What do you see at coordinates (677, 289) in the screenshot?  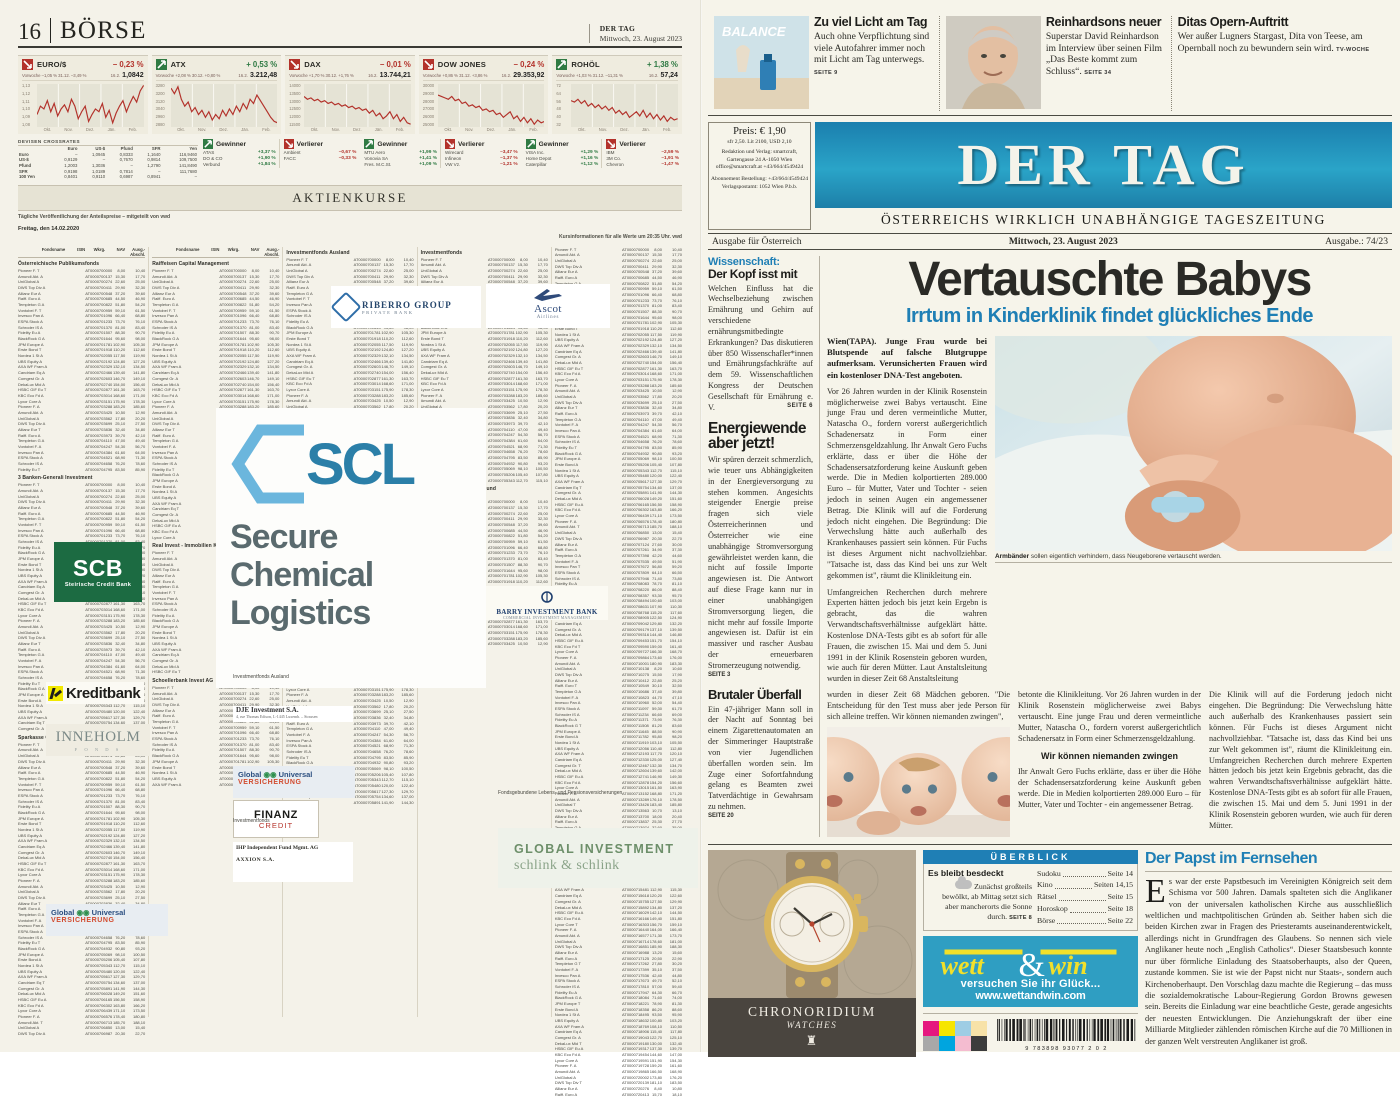 I see `quote-ausg: 61,50` at bounding box center [677, 289].